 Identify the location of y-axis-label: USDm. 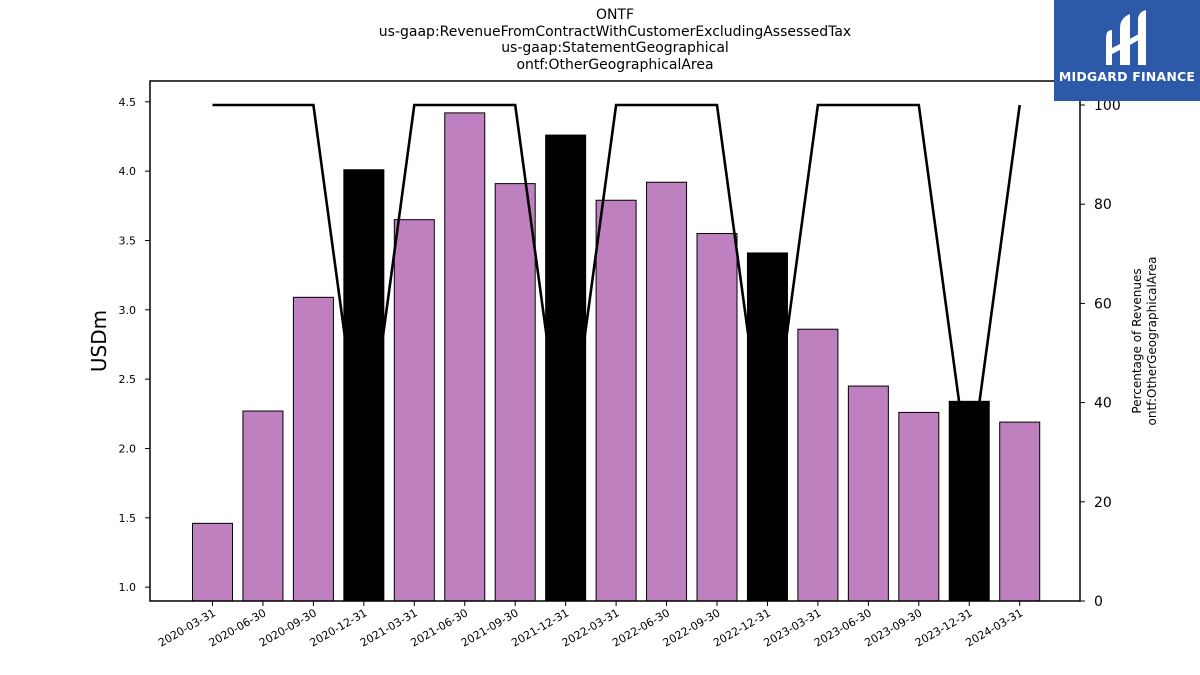
(99, 341).